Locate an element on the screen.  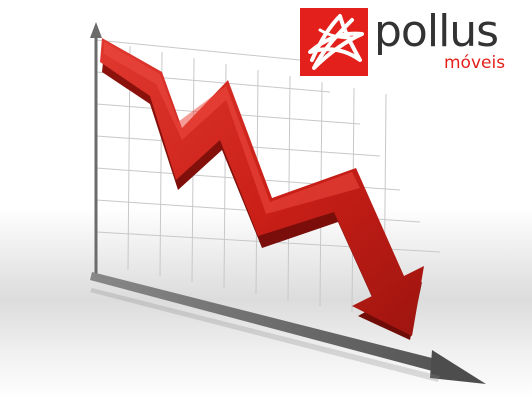
brand-subtitle: móveis is located at coordinates (475, 63).